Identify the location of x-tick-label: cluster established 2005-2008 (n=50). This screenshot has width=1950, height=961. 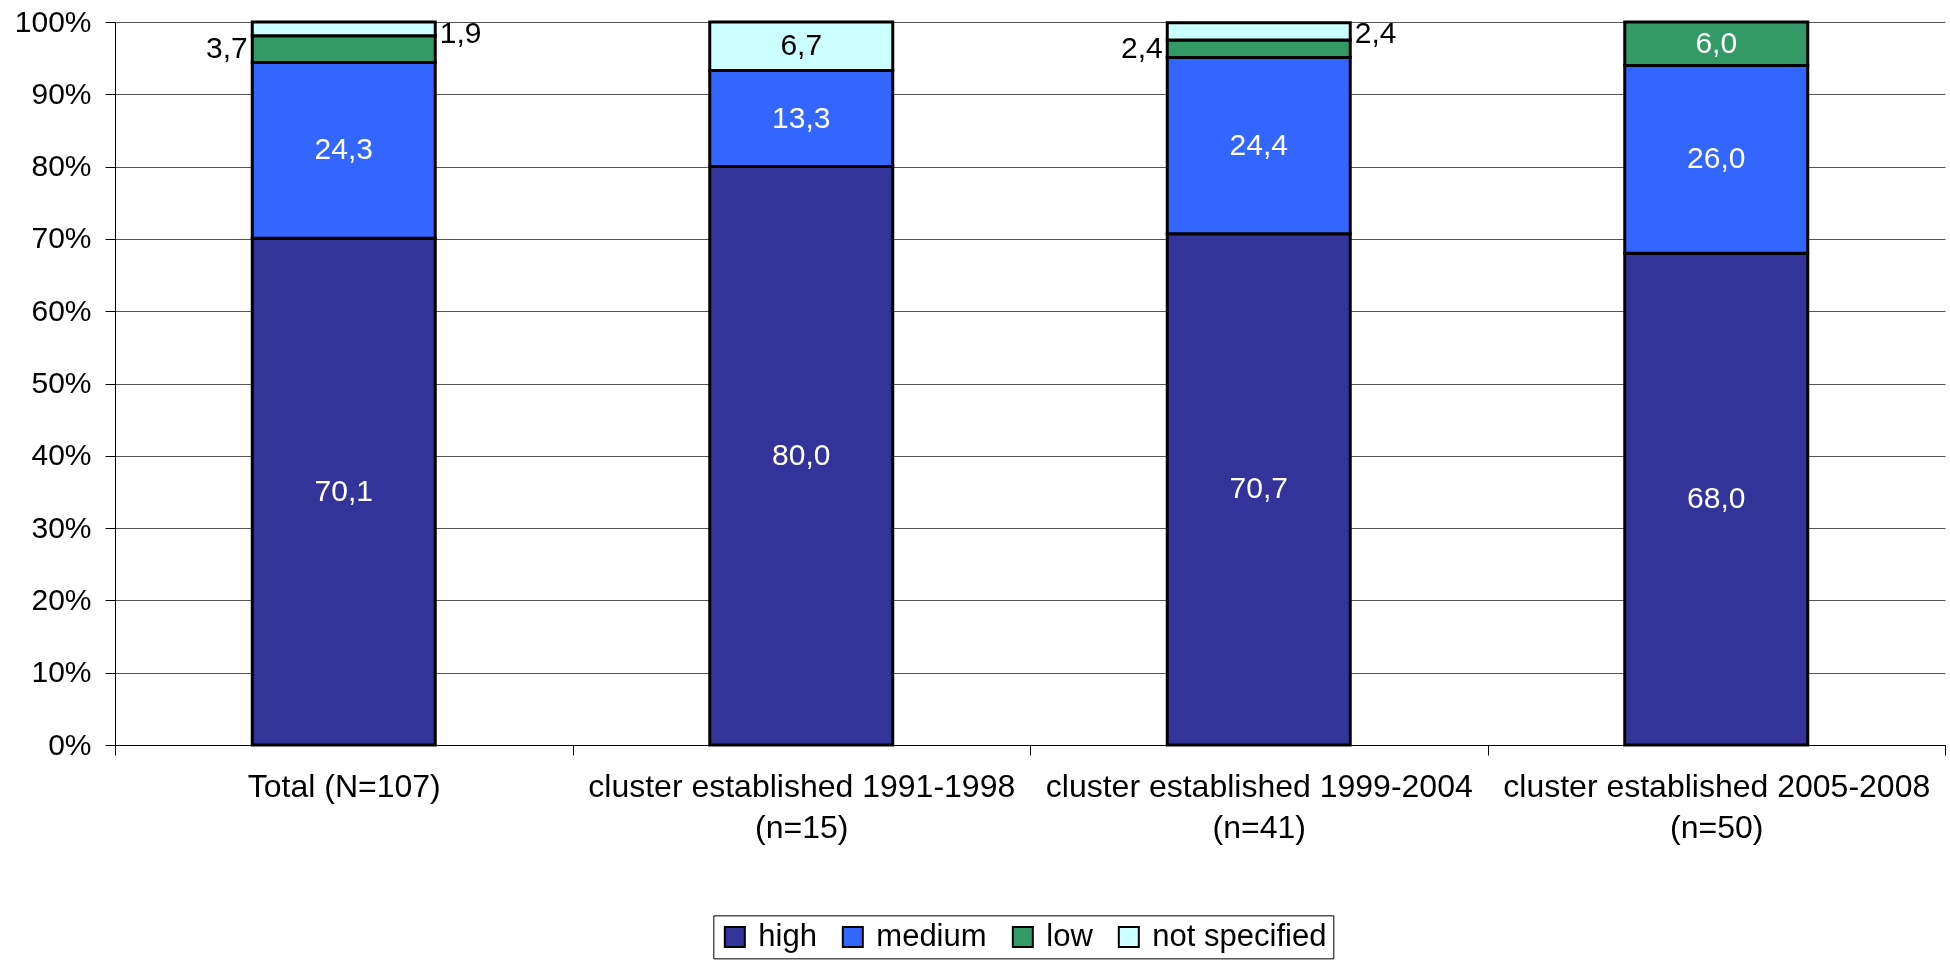
(1717, 806).